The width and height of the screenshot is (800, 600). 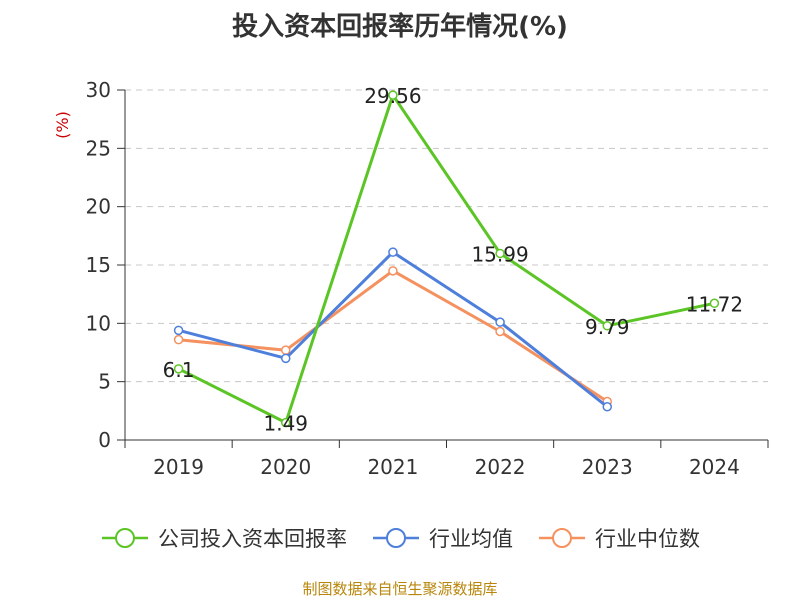 What do you see at coordinates (98, 90) in the screenshot?
I see `y-tick-label-30: 30` at bounding box center [98, 90].